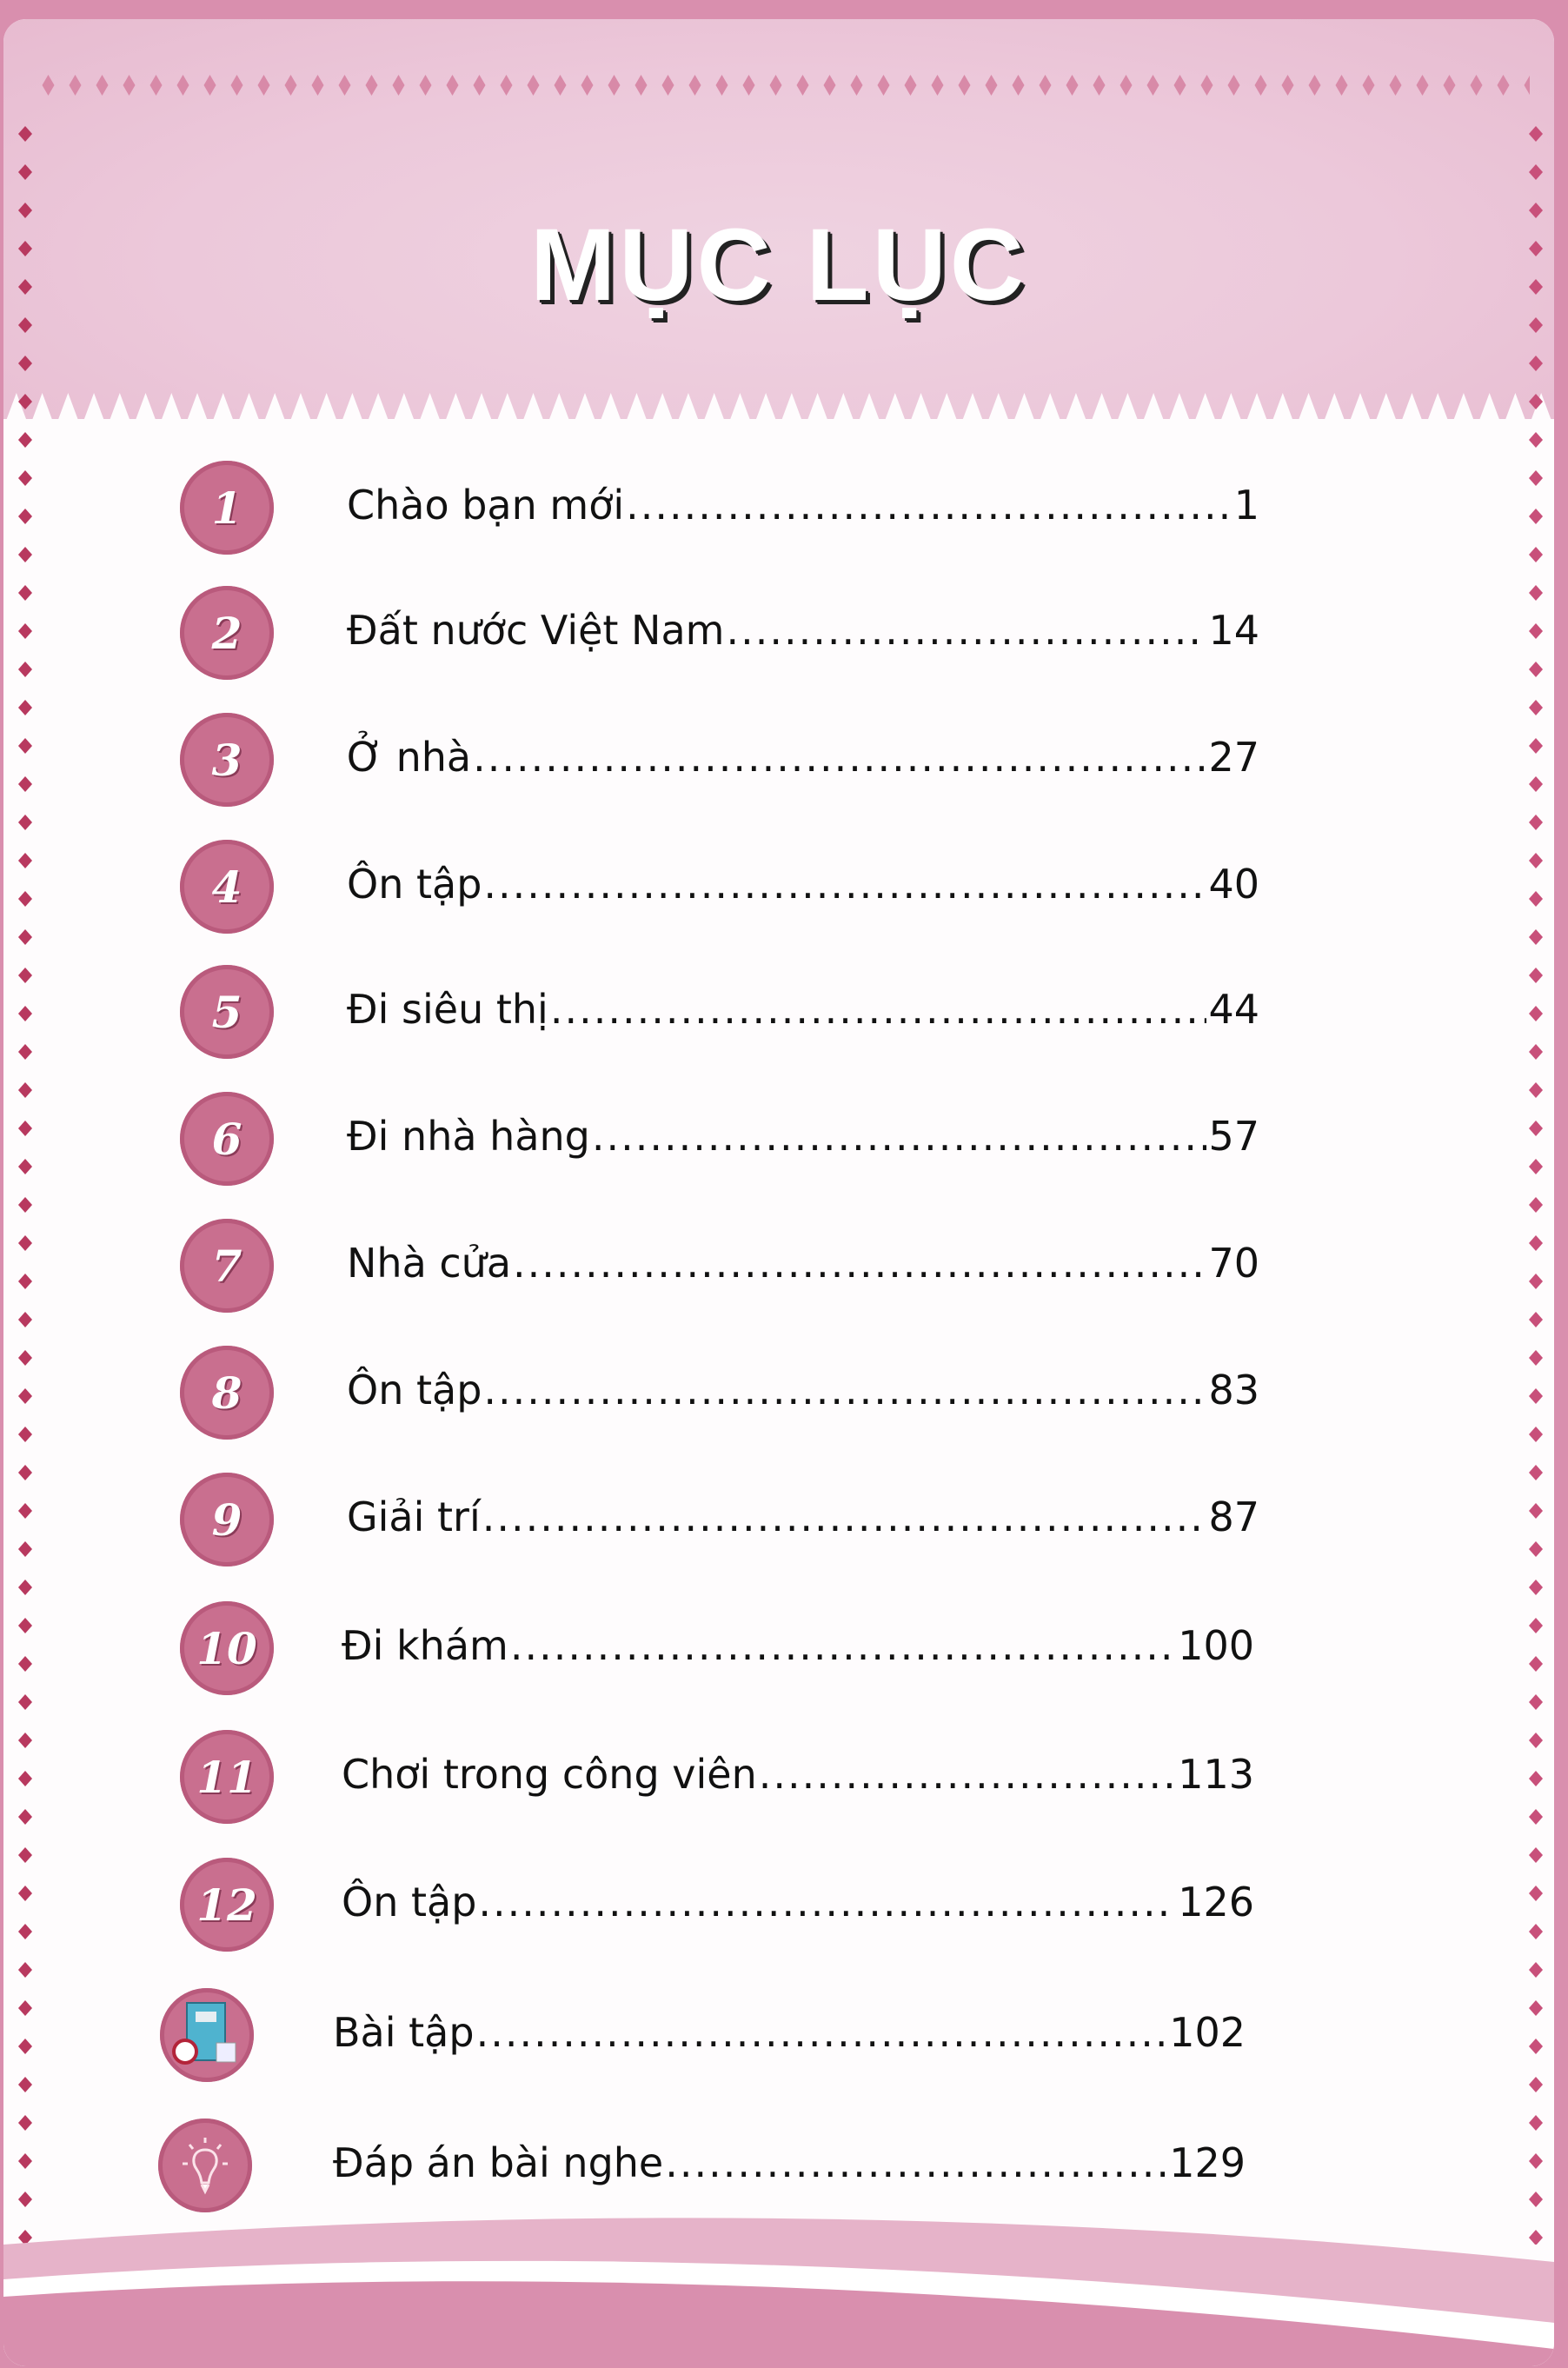 This screenshot has height=2368, width=1568. I want to click on entry-page-number: 70, so click(1233, 1263).